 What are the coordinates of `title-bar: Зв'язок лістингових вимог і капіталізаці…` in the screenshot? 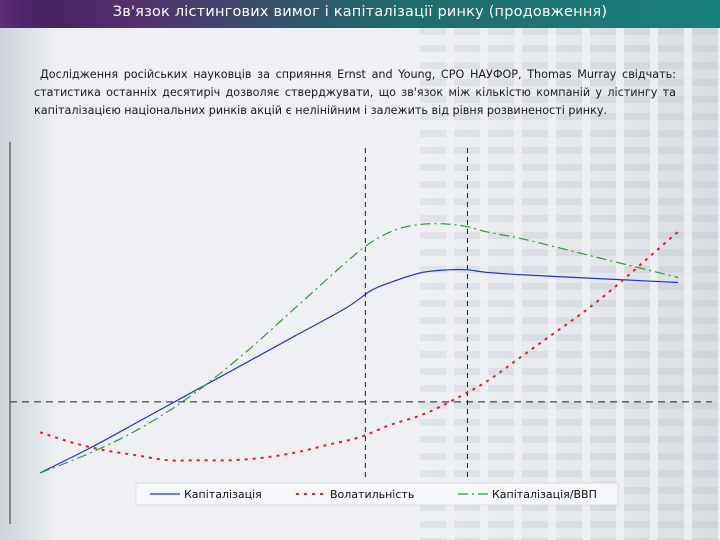 It's located at (360, 14).